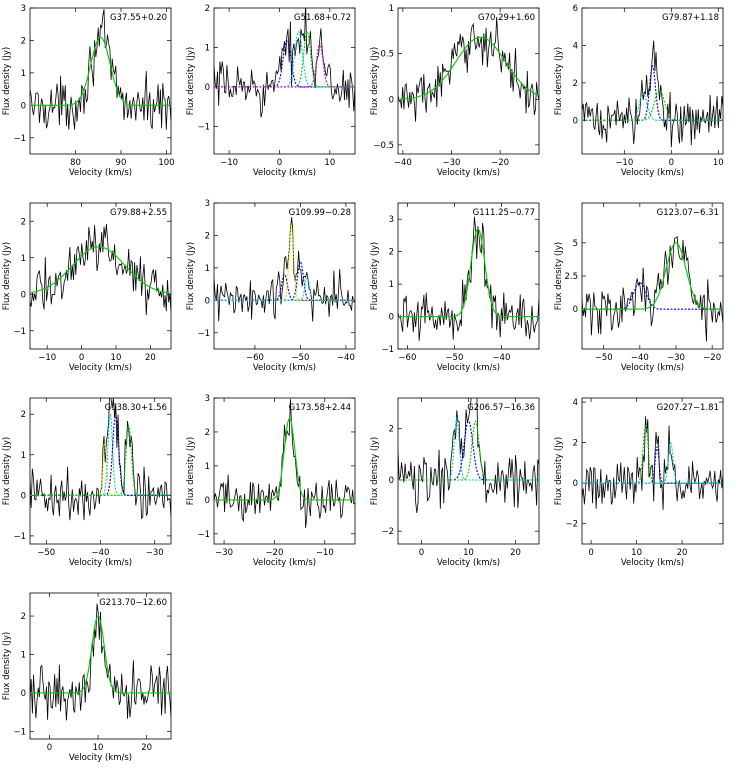  Describe the element at coordinates (575, 403) in the screenshot. I see `y-tick-label: 4` at that location.